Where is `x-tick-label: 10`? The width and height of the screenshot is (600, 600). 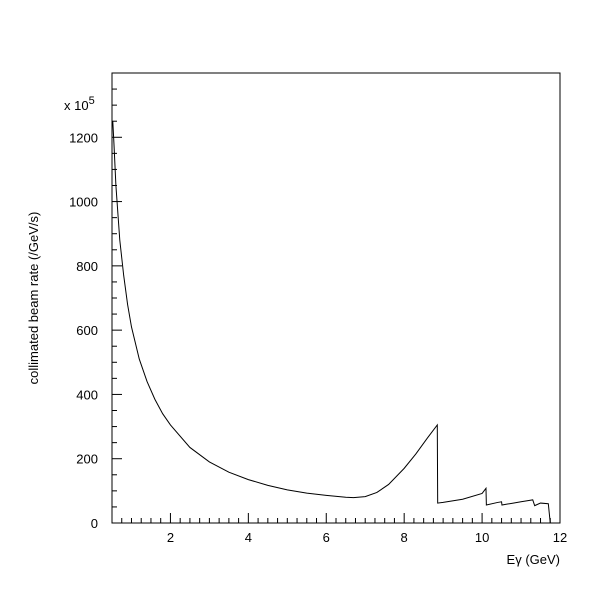
x-tick-label: 10 is located at coordinates (482, 537).